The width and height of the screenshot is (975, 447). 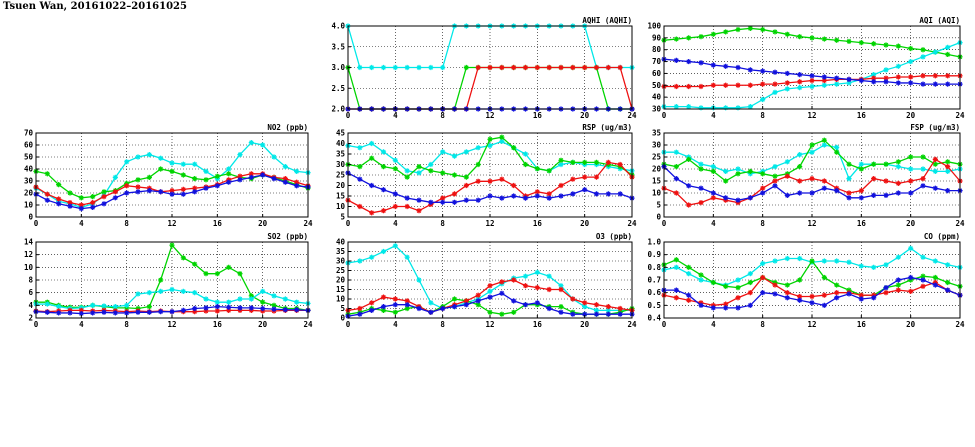 I want to click on y-tick-label: 60, so click(x=657, y=73).